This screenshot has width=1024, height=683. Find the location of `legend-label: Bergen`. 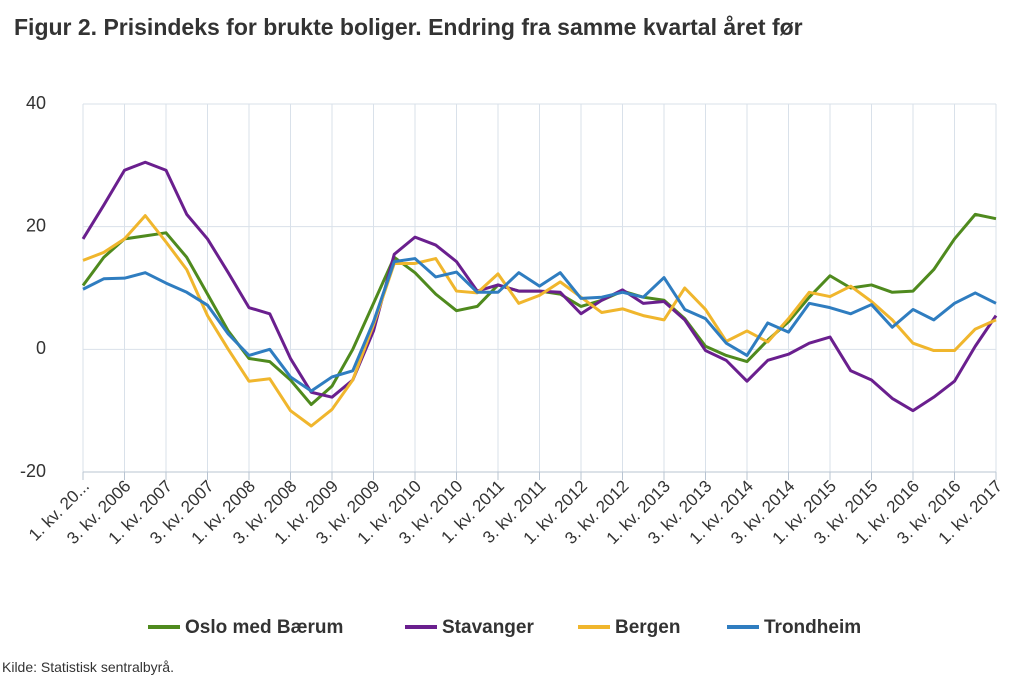

legend-label: Bergen is located at coordinates (647, 627).